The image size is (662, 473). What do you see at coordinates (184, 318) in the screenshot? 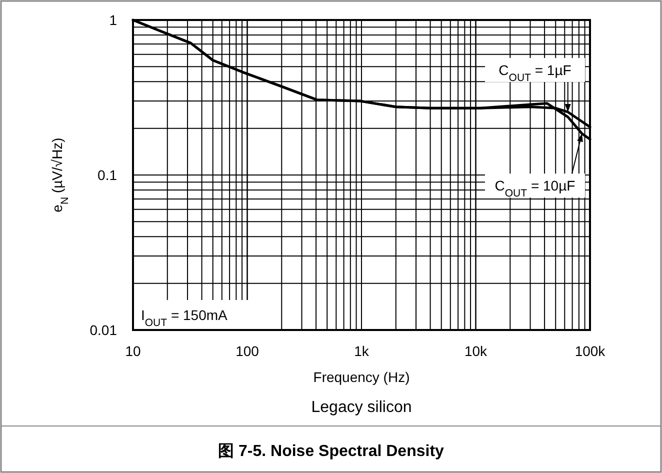
I see `annotation: I$_{OUT}$ = 150mA` at bounding box center [184, 318].